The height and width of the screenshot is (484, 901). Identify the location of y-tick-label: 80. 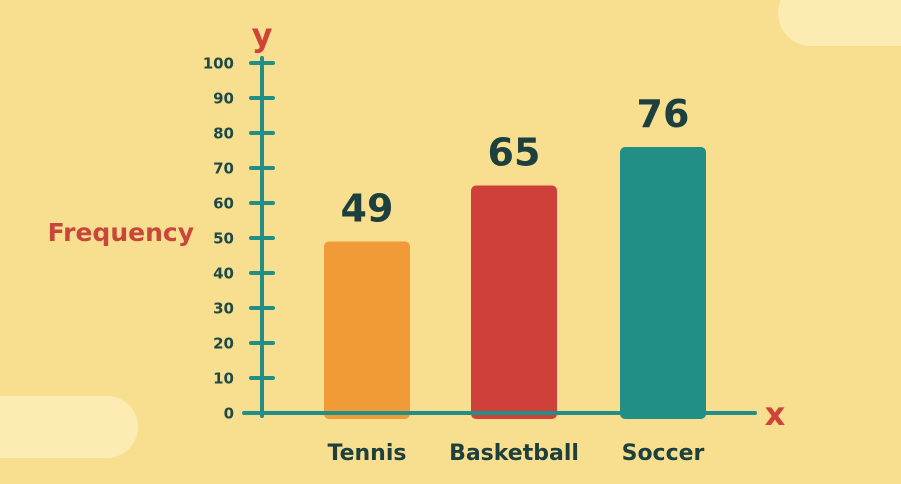
(223, 134).